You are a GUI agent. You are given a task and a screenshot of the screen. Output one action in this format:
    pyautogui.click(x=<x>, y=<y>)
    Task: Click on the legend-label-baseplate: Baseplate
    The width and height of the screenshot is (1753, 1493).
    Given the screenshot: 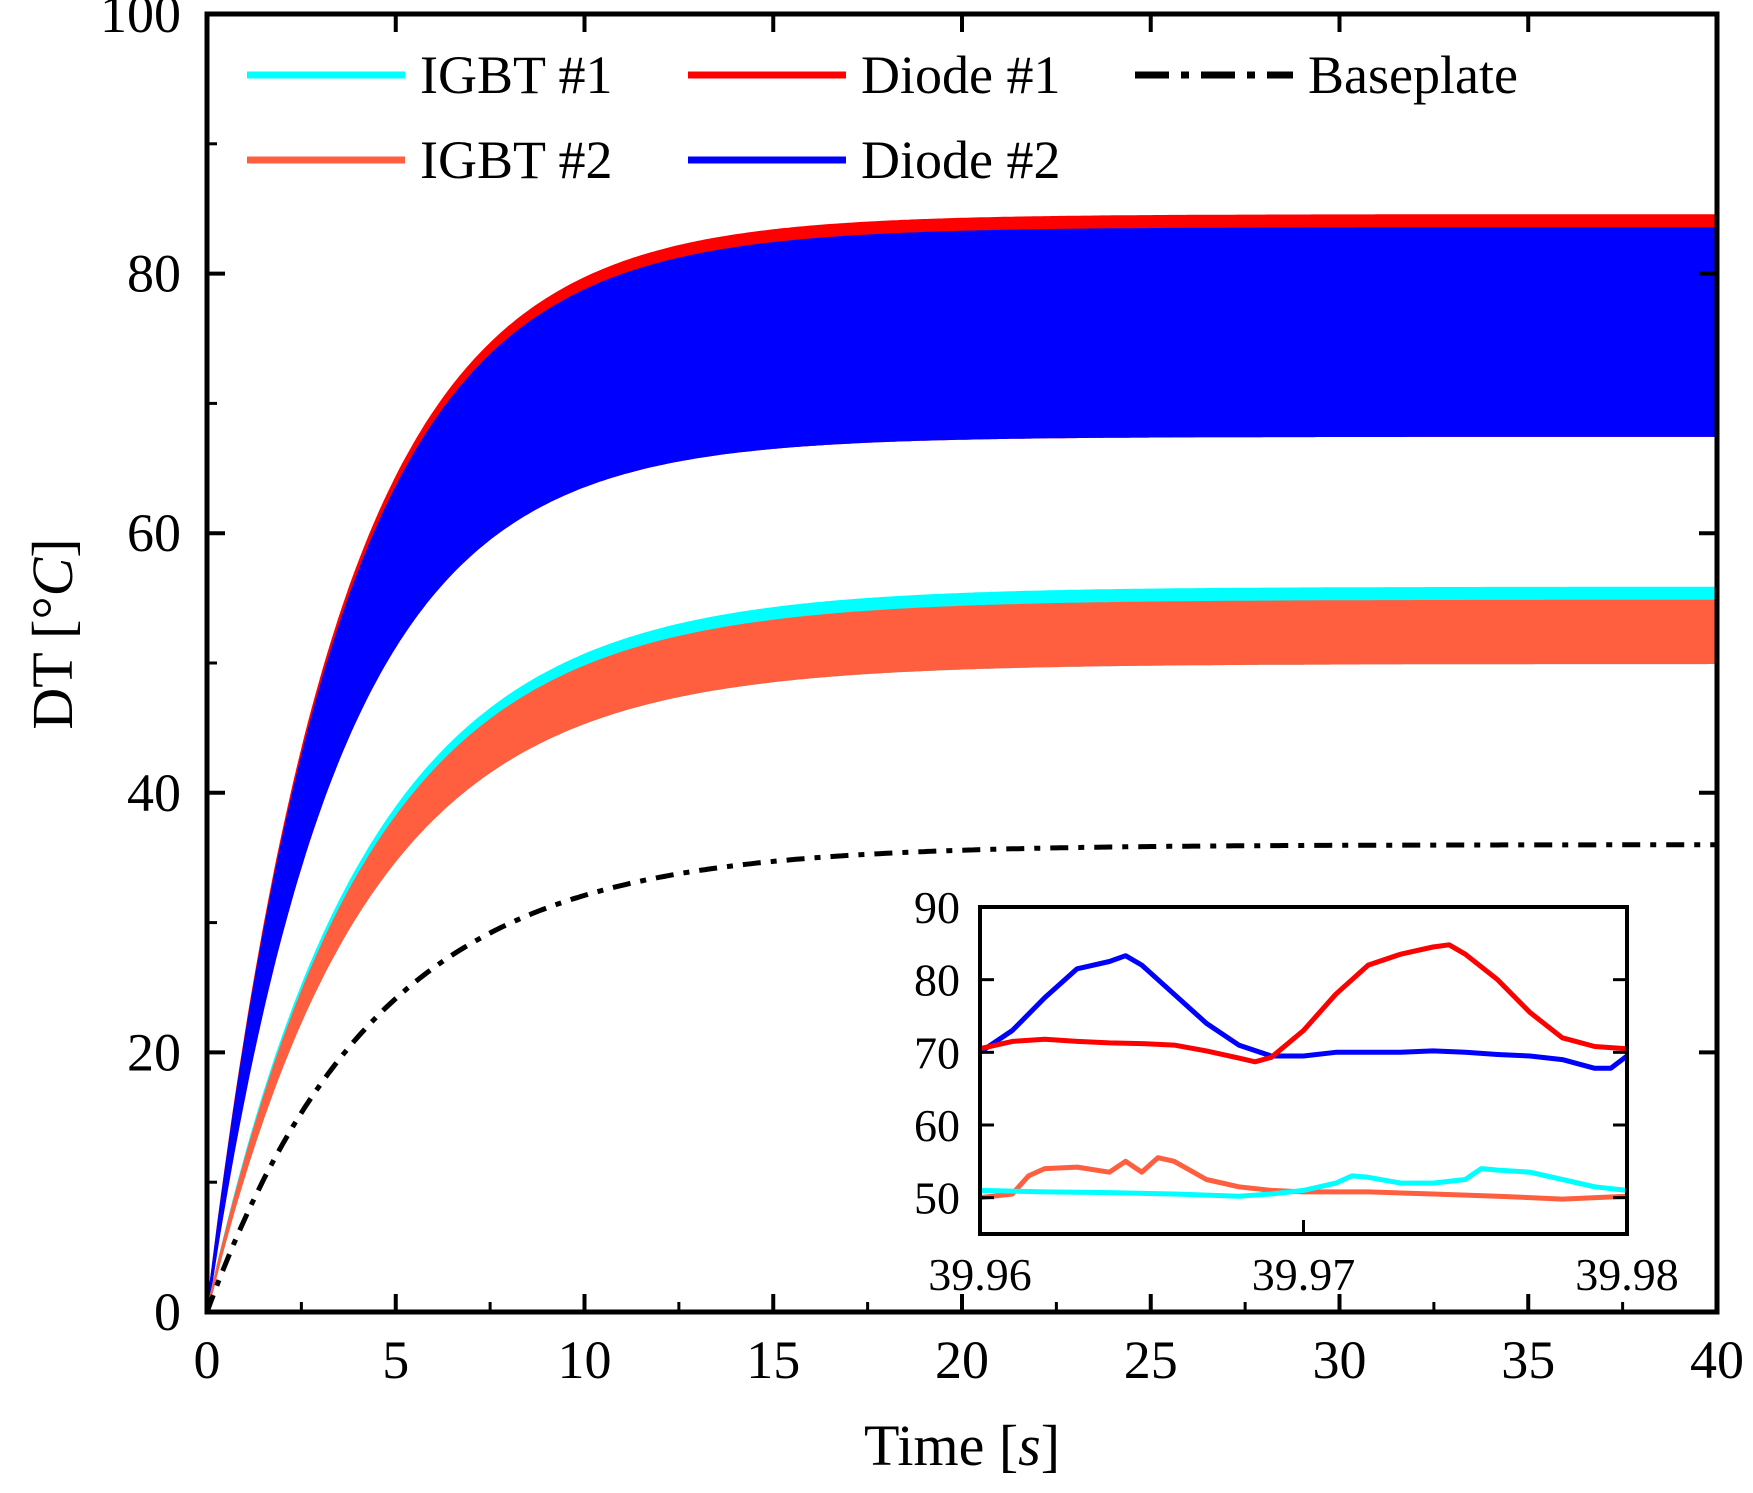 What is the action you would take?
    pyautogui.click(x=1413, y=75)
    